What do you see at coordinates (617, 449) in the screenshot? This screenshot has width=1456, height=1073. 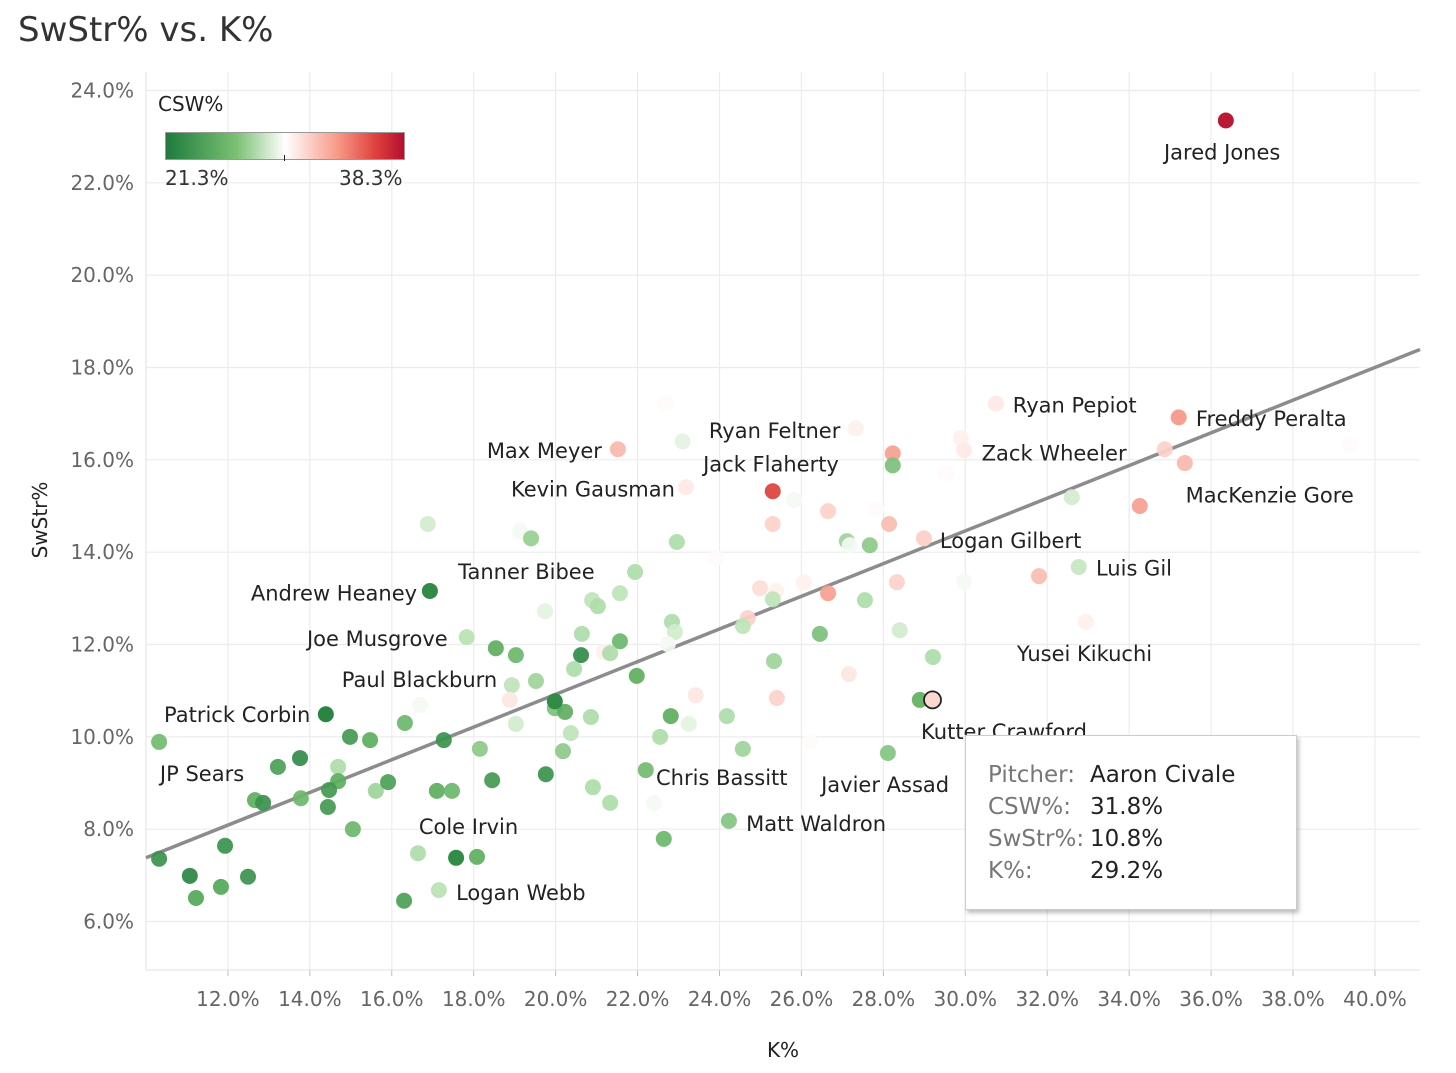 I see `data-point-max-meyer` at bounding box center [617, 449].